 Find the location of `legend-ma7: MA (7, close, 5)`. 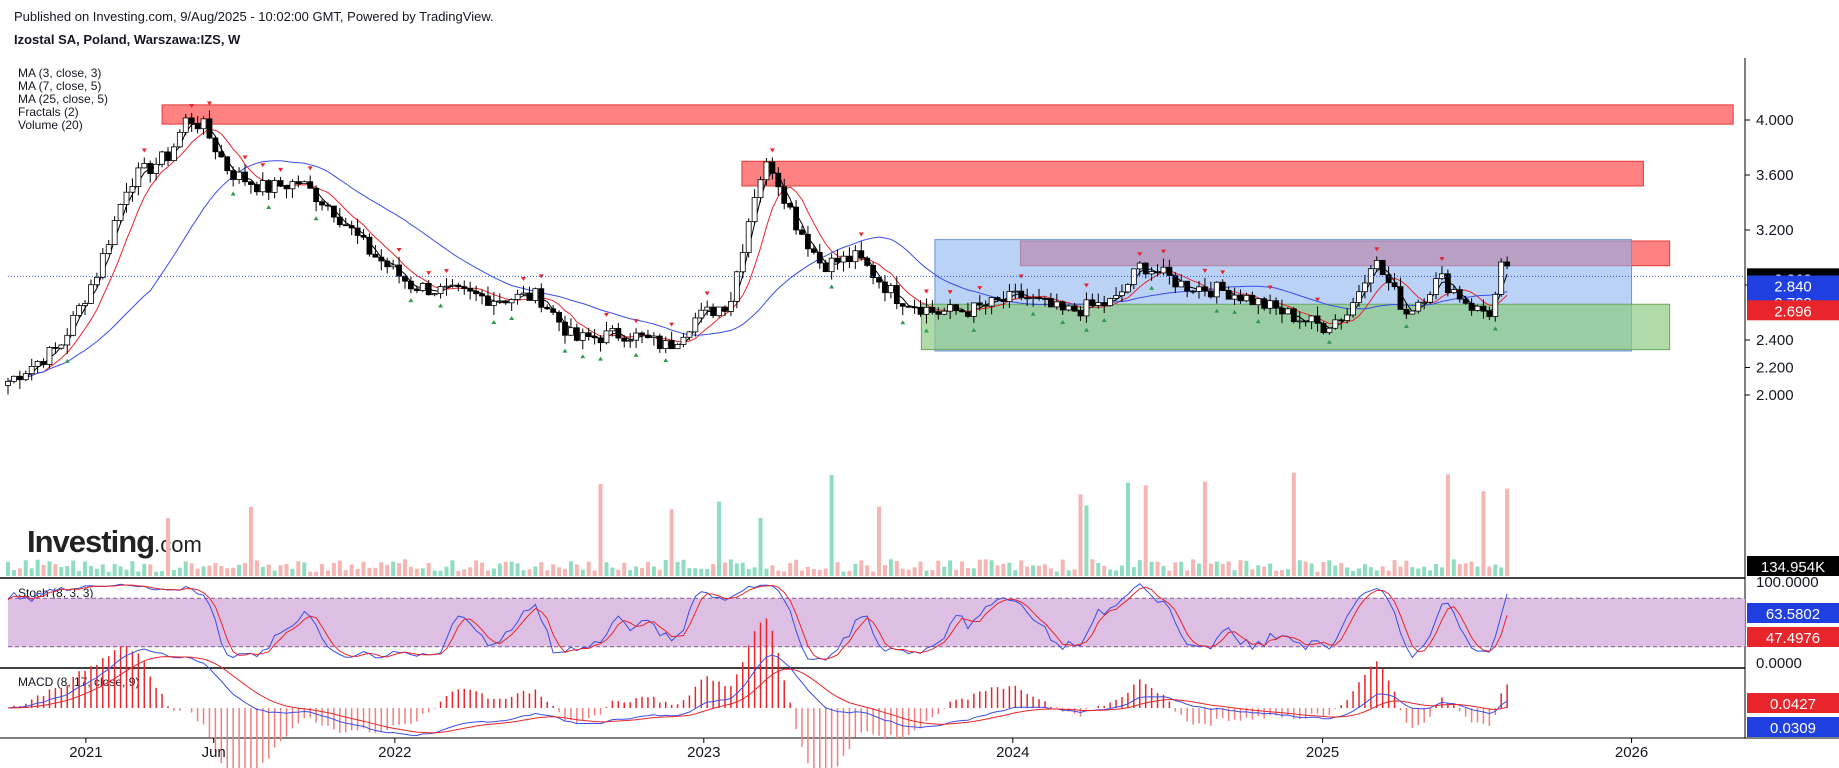

legend-ma7: MA (7, close, 5) is located at coordinates (60, 86).